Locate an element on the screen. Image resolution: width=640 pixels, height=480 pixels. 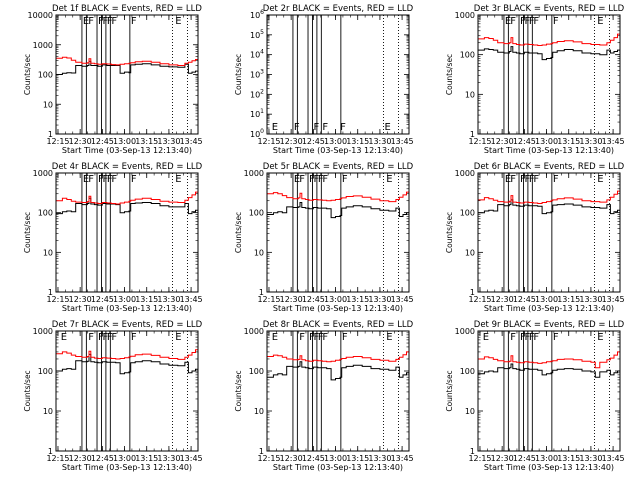
y-tick-label: 10 is located at coordinates (259, 252).